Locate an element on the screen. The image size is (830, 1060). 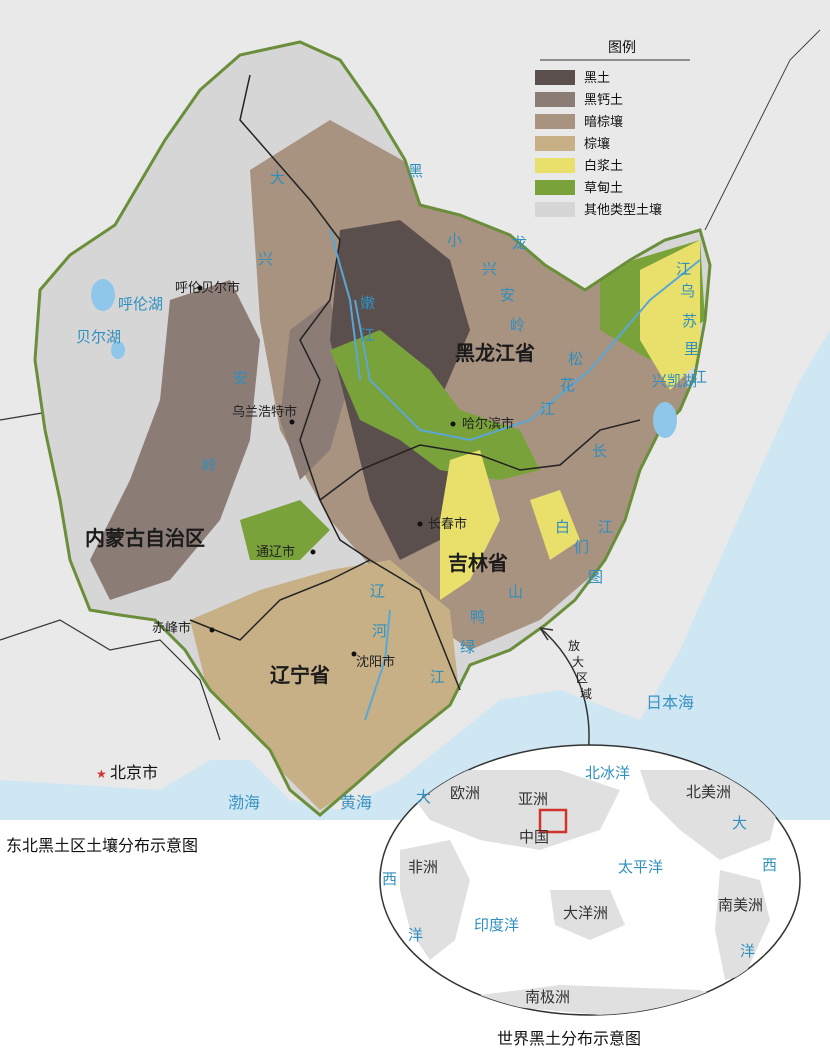
ocean-atlantic-char-1: 大 is located at coordinates (423, 797).